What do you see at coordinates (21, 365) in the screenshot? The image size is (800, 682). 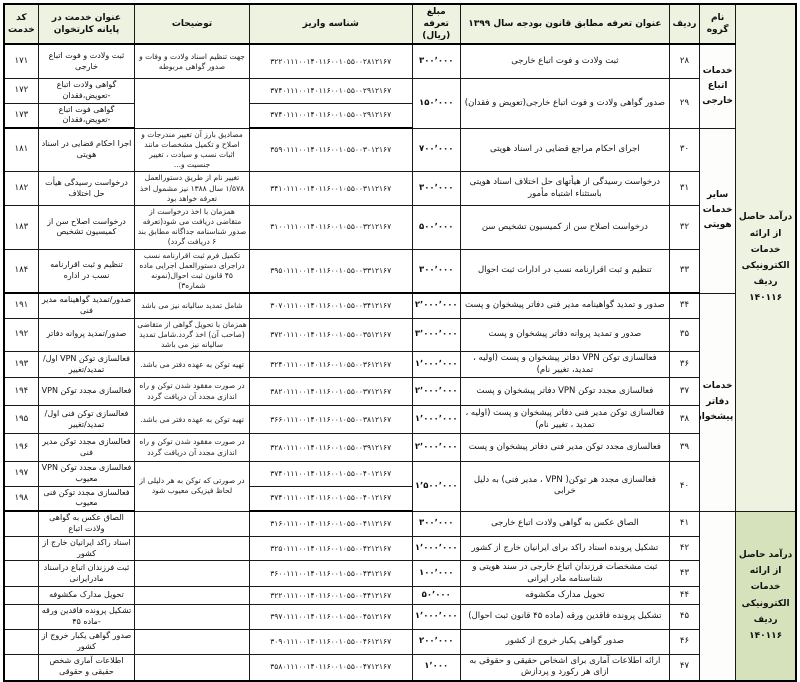 I see `service-code: ۱۹۳` at bounding box center [21, 365].